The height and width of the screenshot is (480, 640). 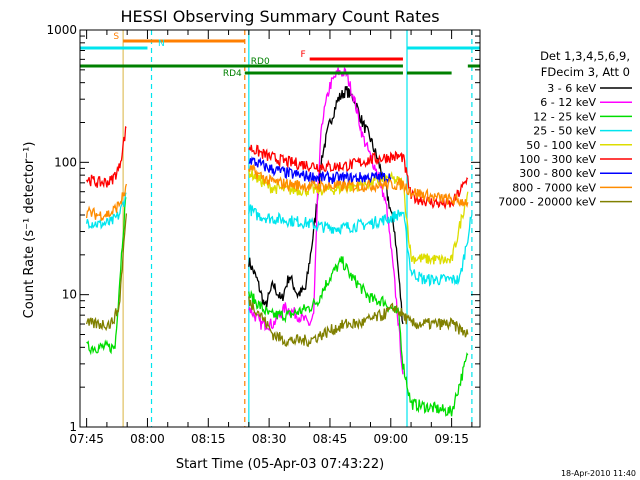 What do you see at coordinates (451, 439) in the screenshot?
I see `x-tick-label: 09:15` at bounding box center [451, 439].